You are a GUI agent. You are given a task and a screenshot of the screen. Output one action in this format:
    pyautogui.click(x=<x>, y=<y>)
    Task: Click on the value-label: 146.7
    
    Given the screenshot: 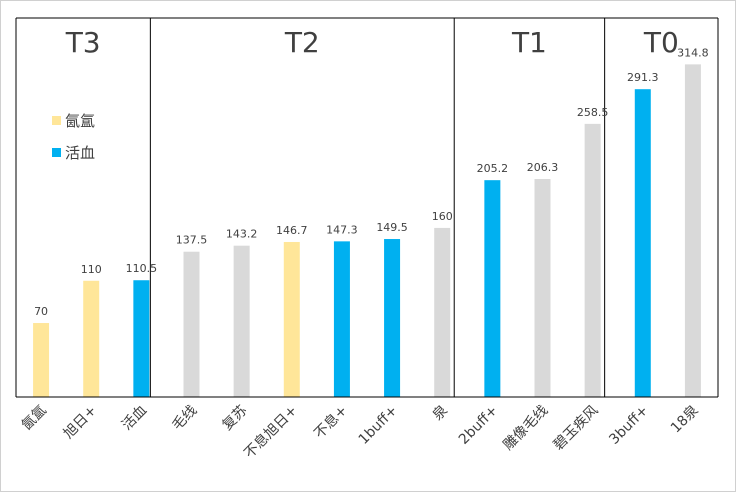 What is the action you would take?
    pyautogui.click(x=292, y=230)
    